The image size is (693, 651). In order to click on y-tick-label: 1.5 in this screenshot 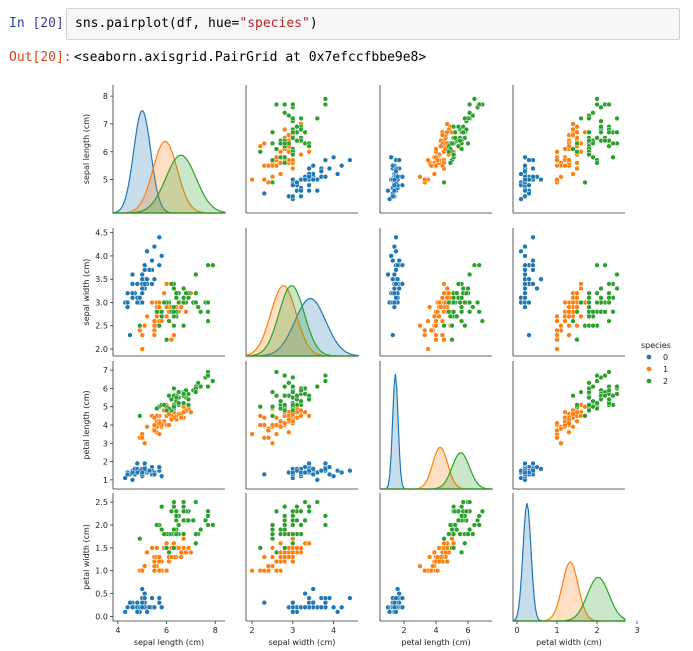, I will do `click(101, 548)`.